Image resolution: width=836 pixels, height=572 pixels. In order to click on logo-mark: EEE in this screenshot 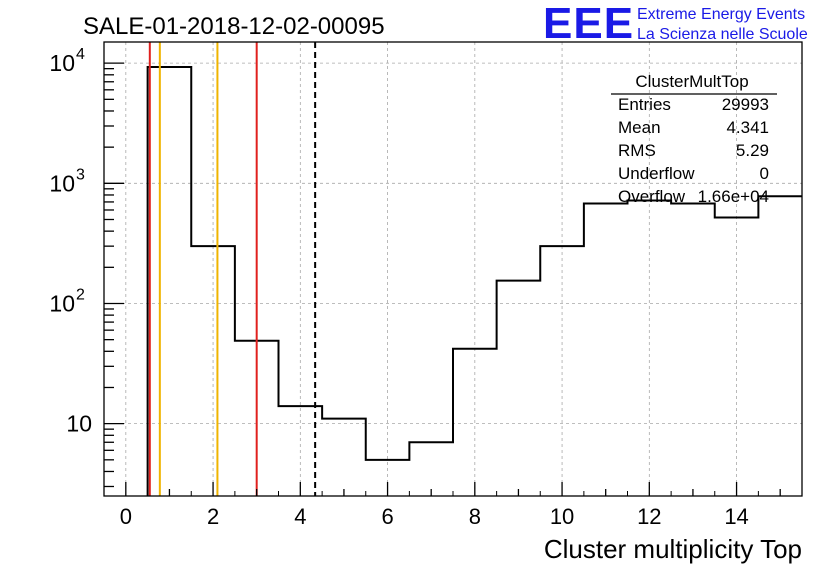, I will do `click(588, 24)`.